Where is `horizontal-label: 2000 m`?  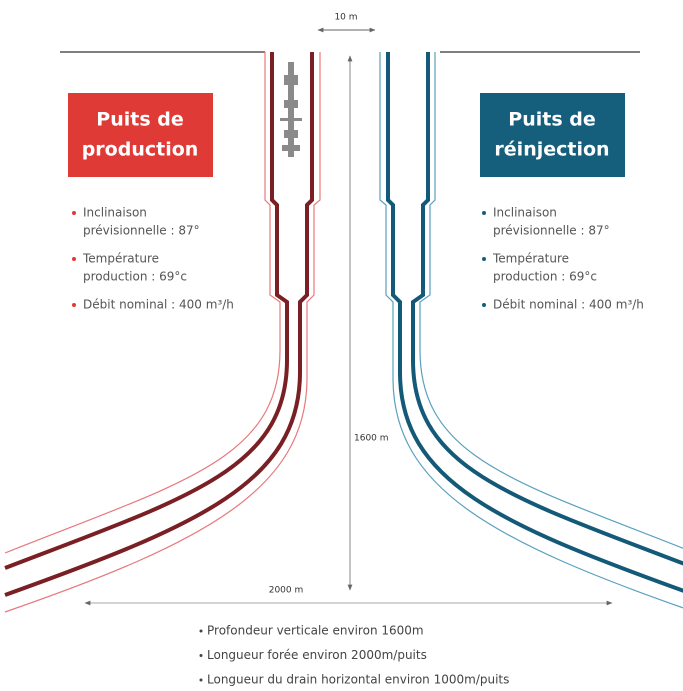 horizontal-label: 2000 m is located at coordinates (286, 591).